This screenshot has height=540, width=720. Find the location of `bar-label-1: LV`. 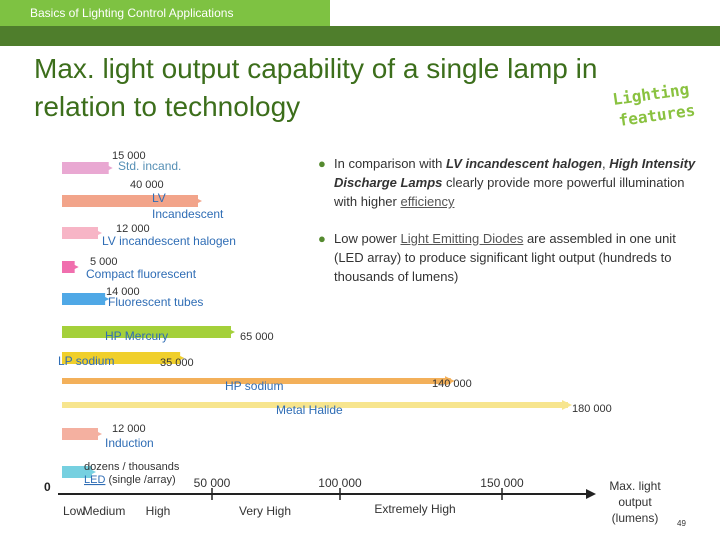

bar-label-1: LV is located at coordinates (159, 198).